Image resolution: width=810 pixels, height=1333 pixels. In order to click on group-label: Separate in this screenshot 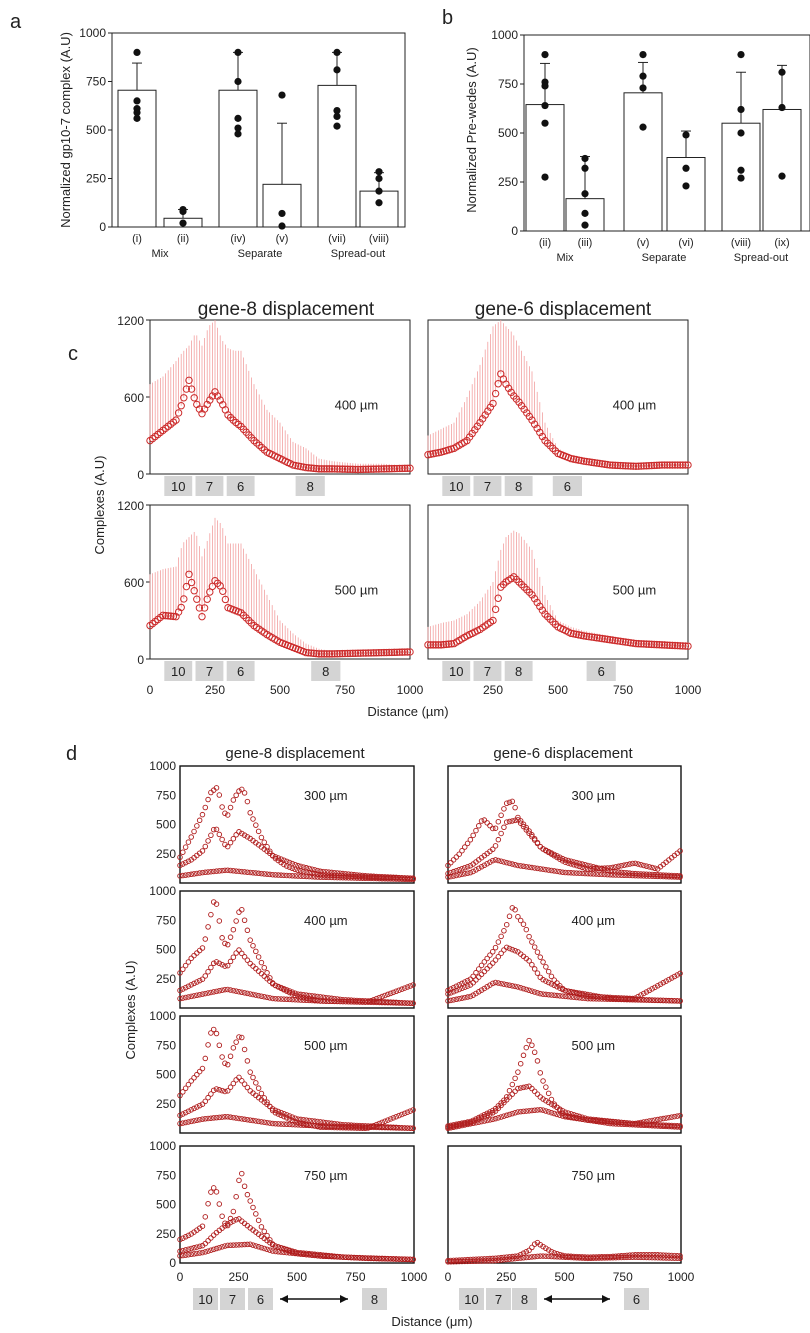, I will do `click(664, 258)`.